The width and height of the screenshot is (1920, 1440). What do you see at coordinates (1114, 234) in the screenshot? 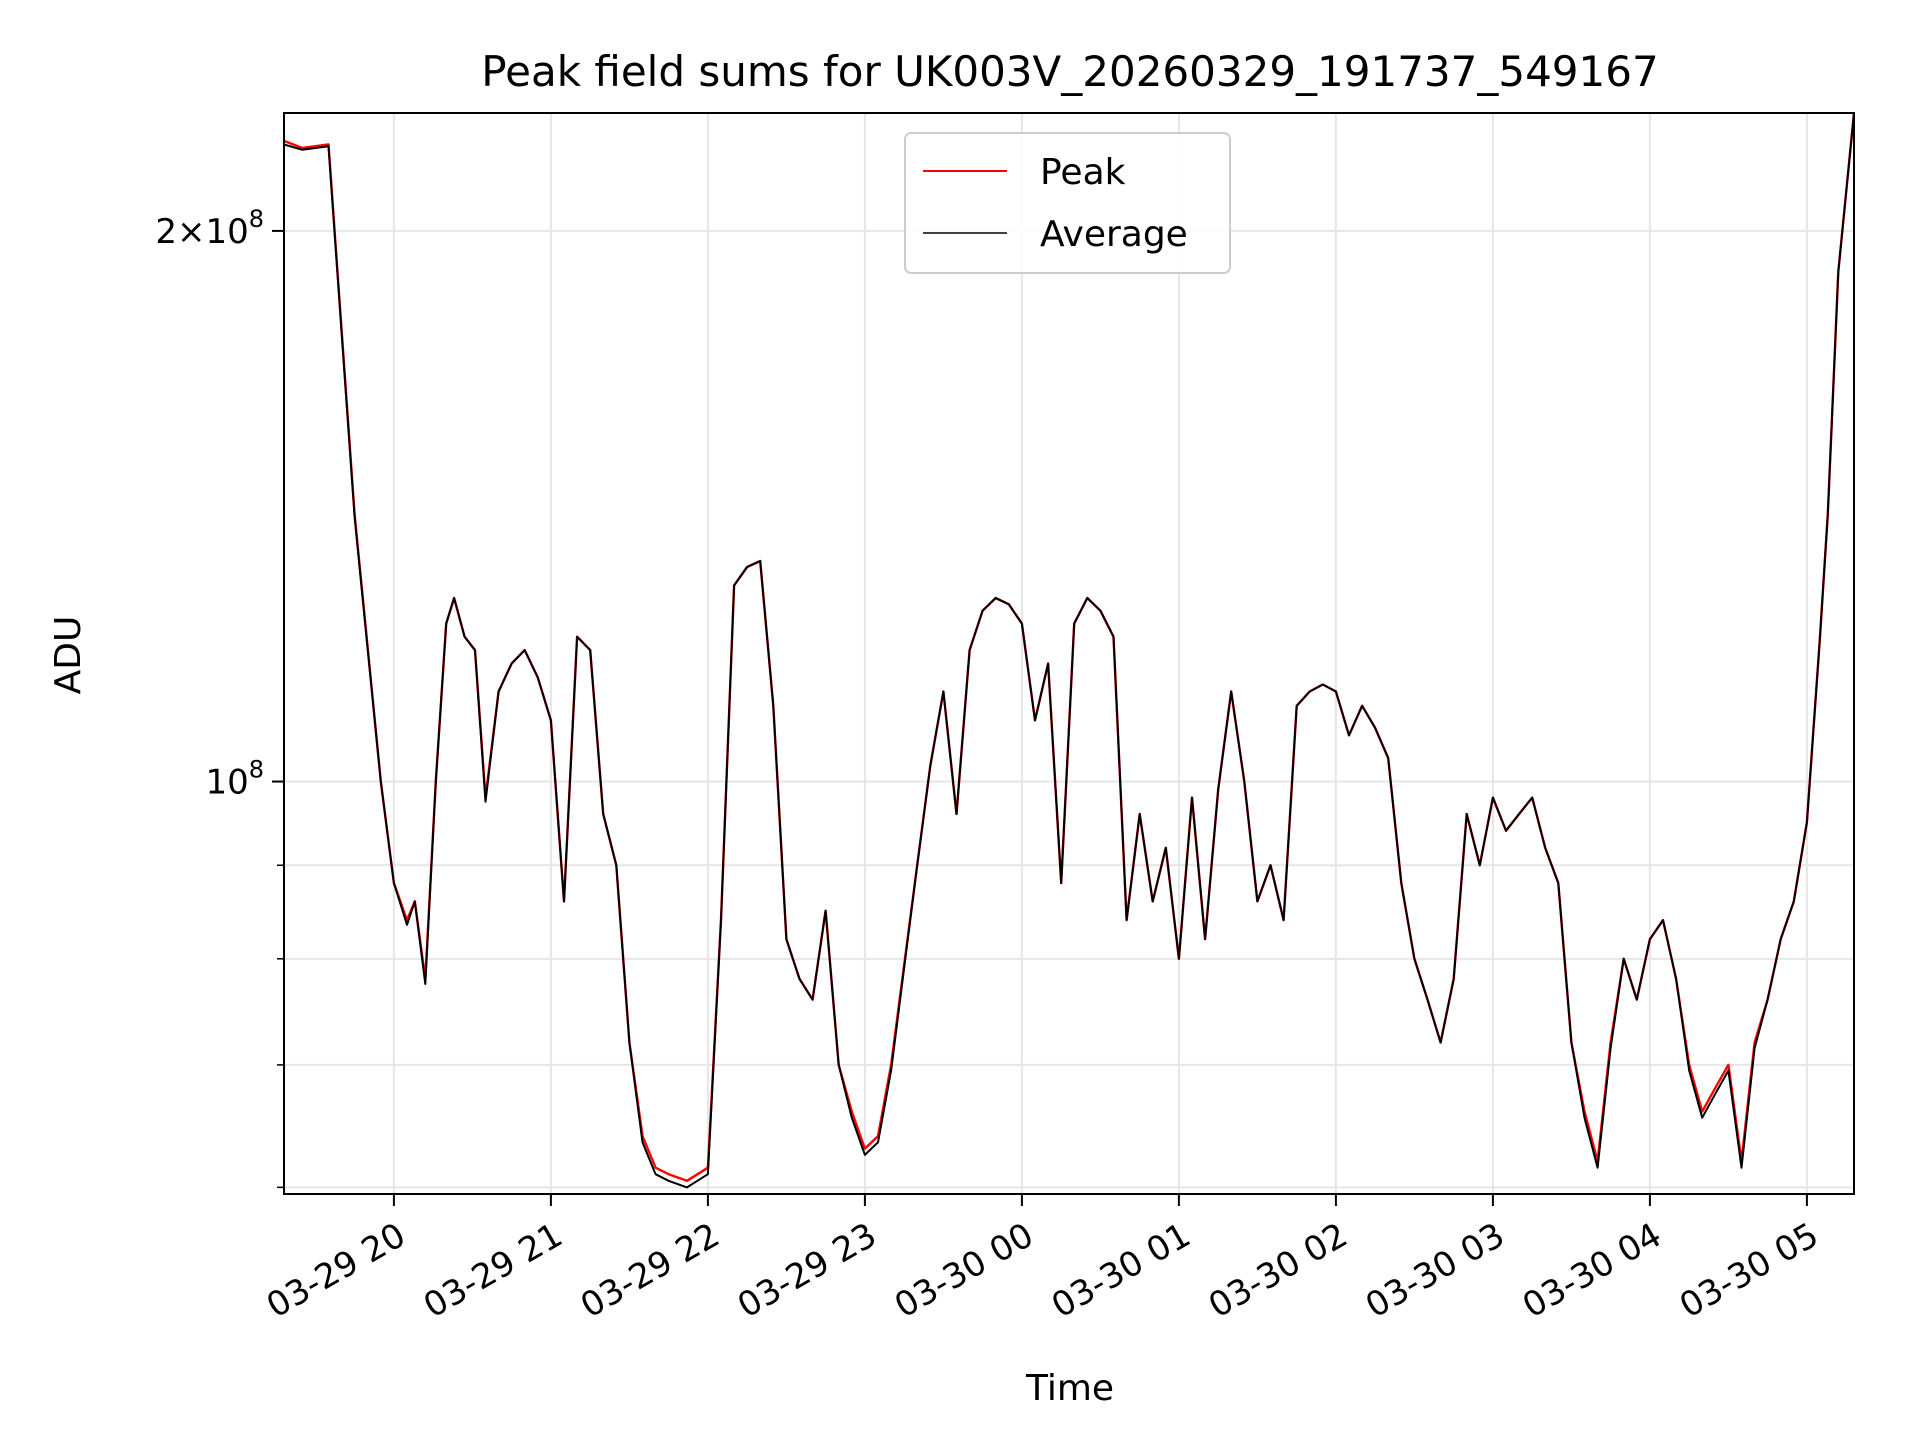
I see `legend-label-average: Average` at bounding box center [1114, 234].